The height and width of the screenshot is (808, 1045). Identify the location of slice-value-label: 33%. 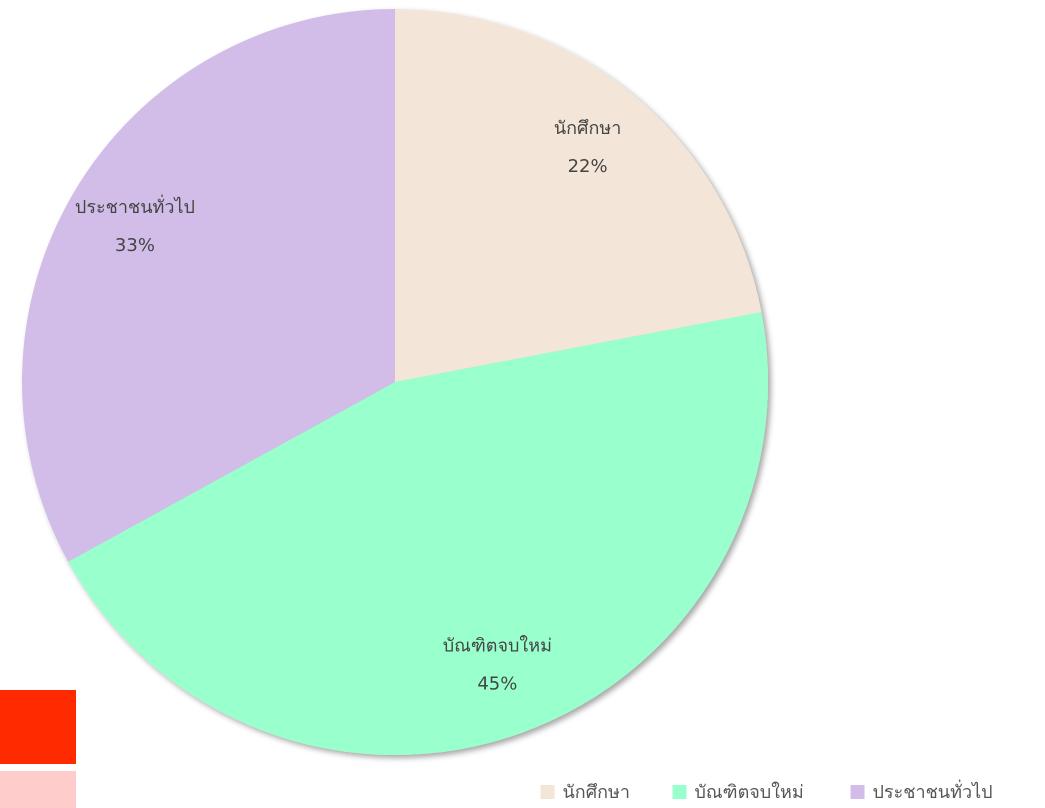
(135, 245).